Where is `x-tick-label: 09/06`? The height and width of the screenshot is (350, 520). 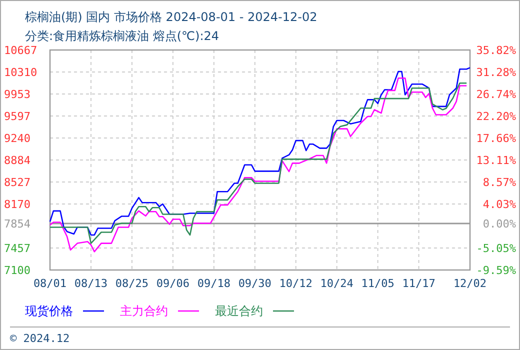 x-tick-label: 09/06 is located at coordinates (173, 283).